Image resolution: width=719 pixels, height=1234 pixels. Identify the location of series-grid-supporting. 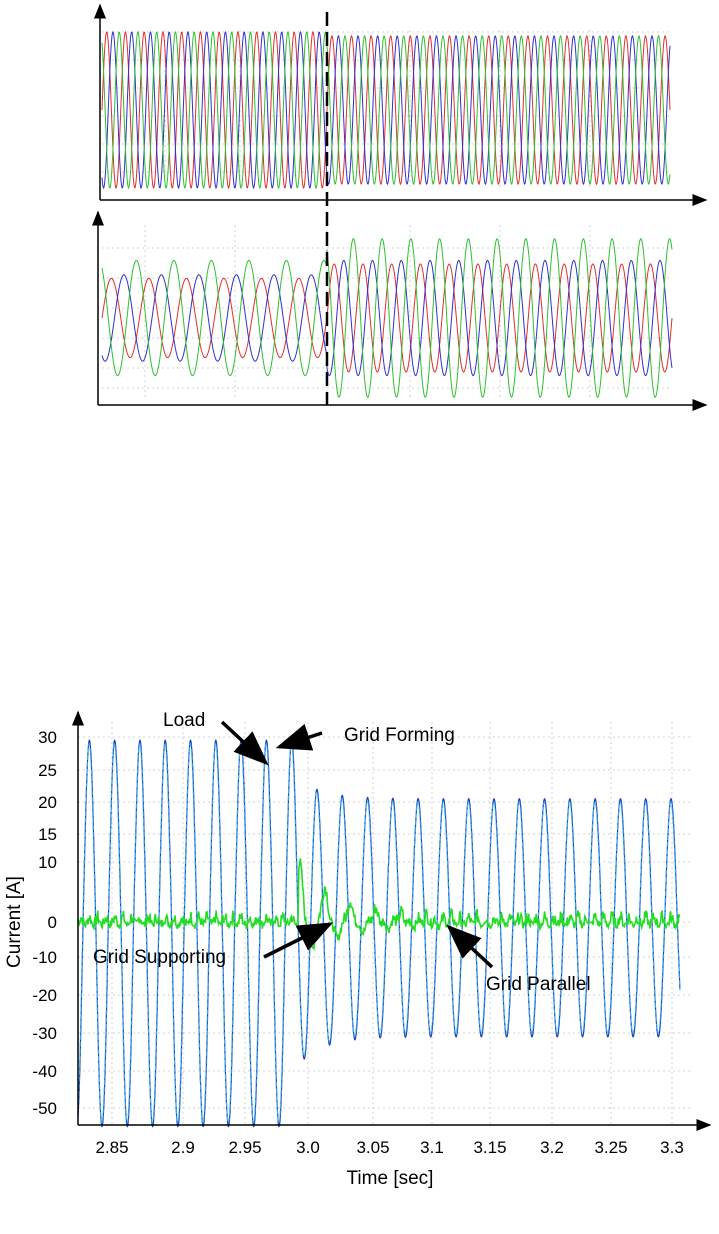
(379, 905).